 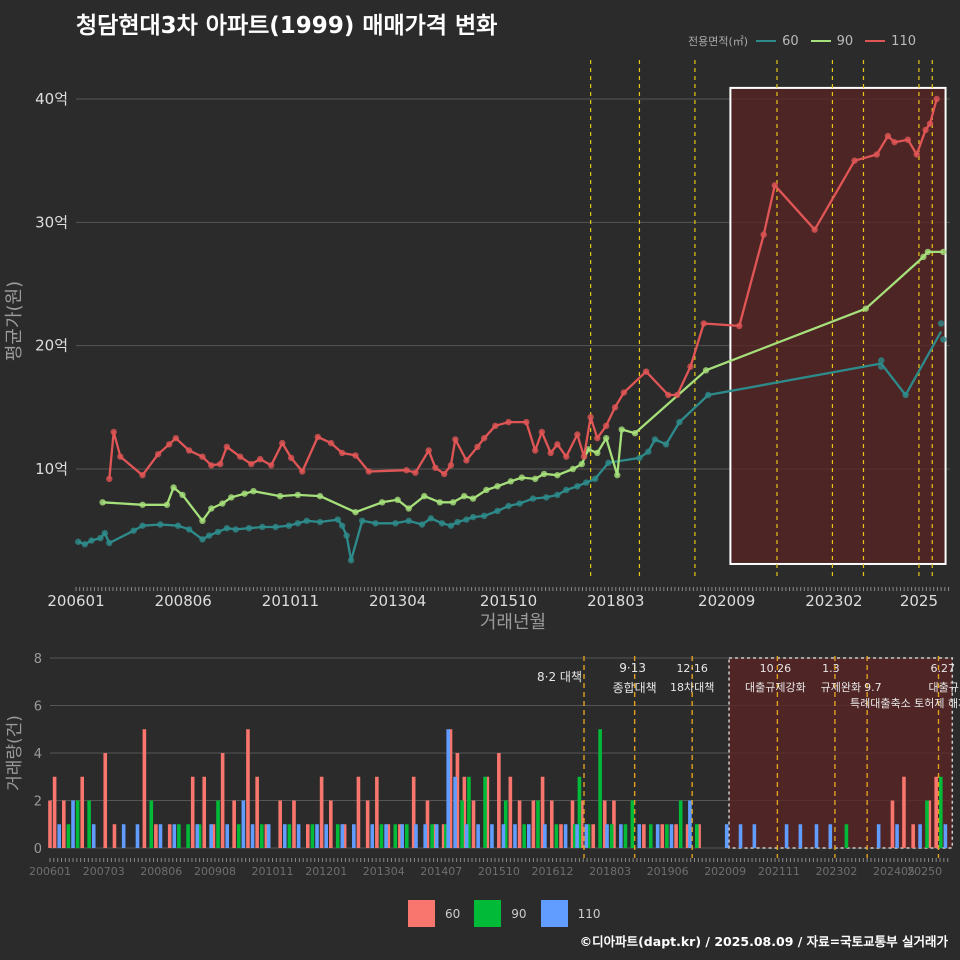 What do you see at coordinates (273, 871) in the screenshot?
I see `bar-x-tick-label: 201011` at bounding box center [273, 871].